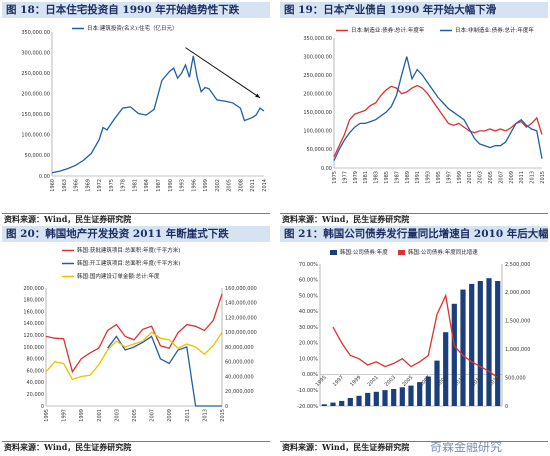  I want to click on x-tick-label: 1978, so click(124, 185).